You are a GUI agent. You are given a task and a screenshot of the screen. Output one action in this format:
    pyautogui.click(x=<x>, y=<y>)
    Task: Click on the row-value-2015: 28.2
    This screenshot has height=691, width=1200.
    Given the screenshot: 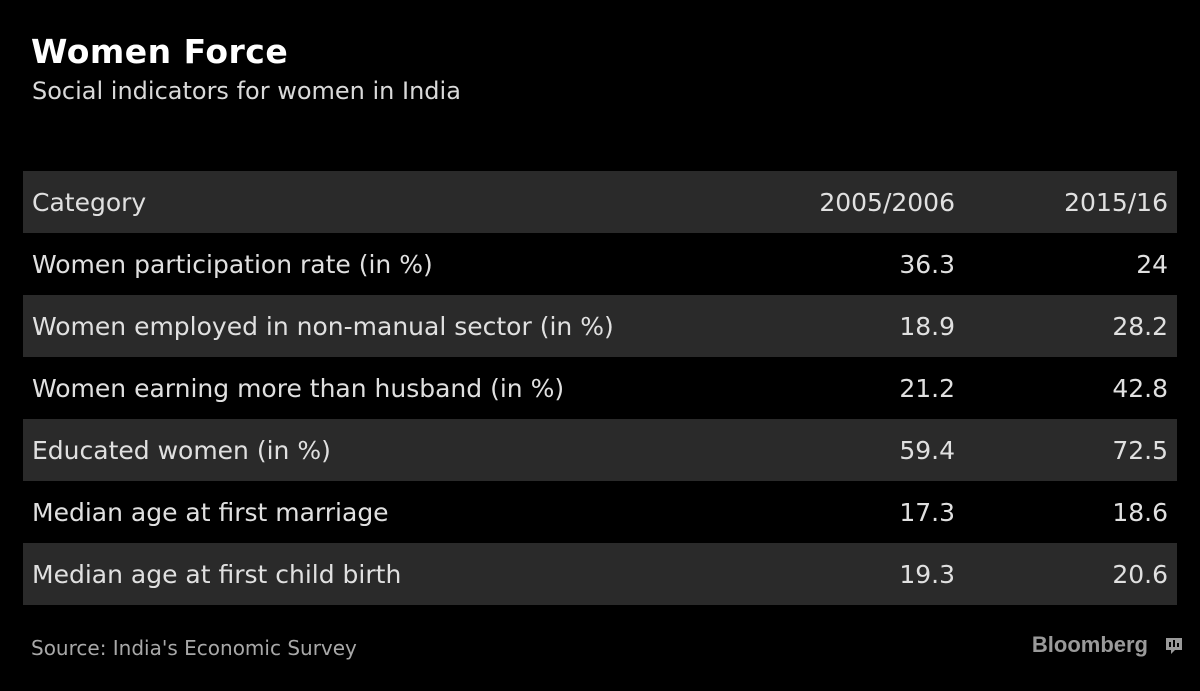 What is the action you would take?
    pyautogui.click(x=1140, y=326)
    